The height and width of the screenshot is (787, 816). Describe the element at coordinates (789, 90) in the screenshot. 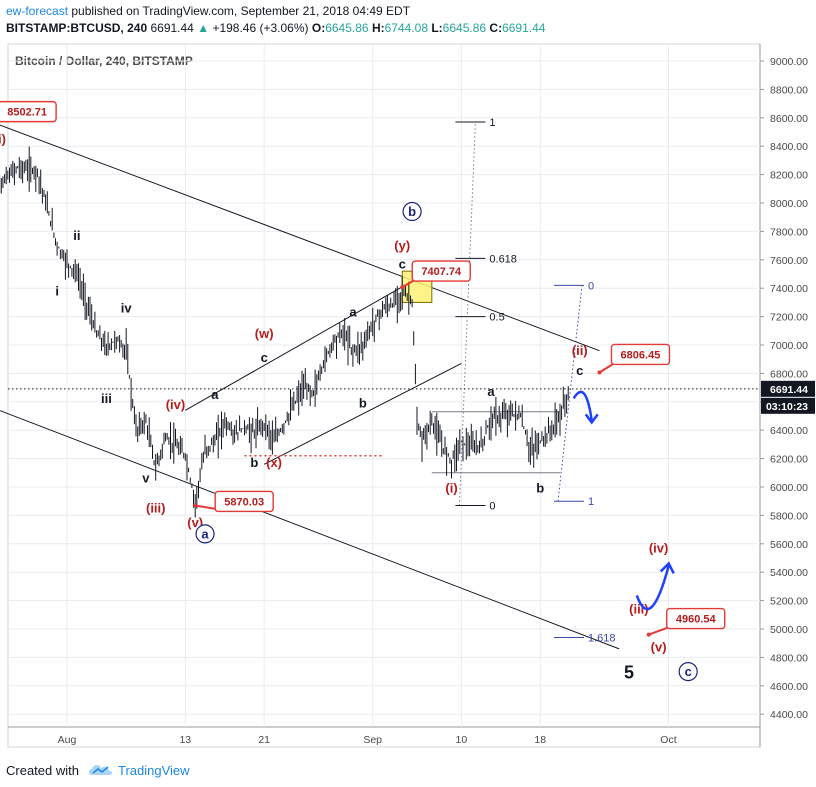

I see `price-tick-label: 8800.00` at that location.